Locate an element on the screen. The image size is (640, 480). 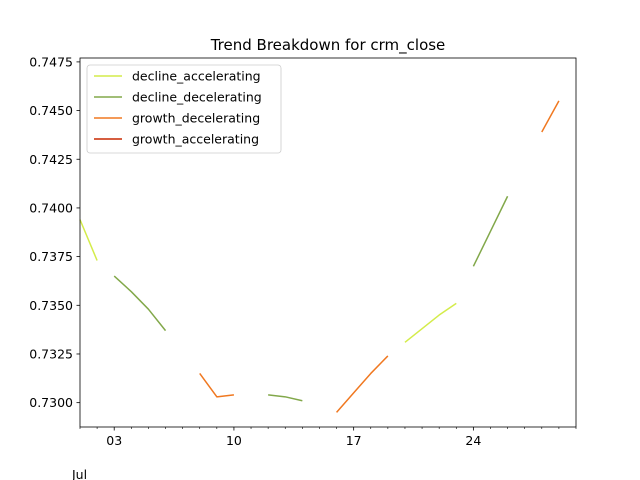
y-tick-label: 0.7450 is located at coordinates (51, 110).